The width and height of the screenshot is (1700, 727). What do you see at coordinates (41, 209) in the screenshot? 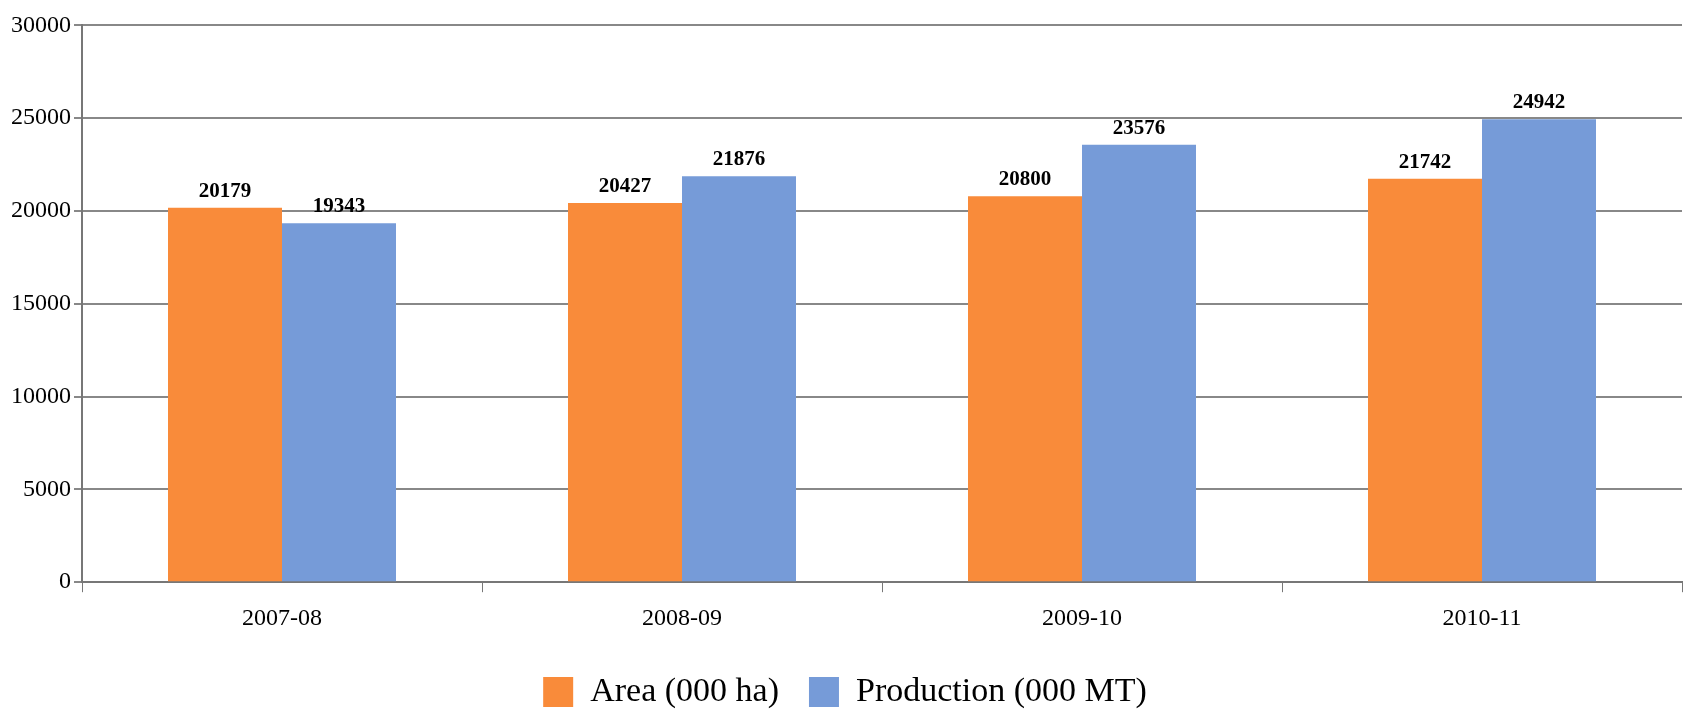
I see `y-tick-label: 20000` at bounding box center [41, 209].